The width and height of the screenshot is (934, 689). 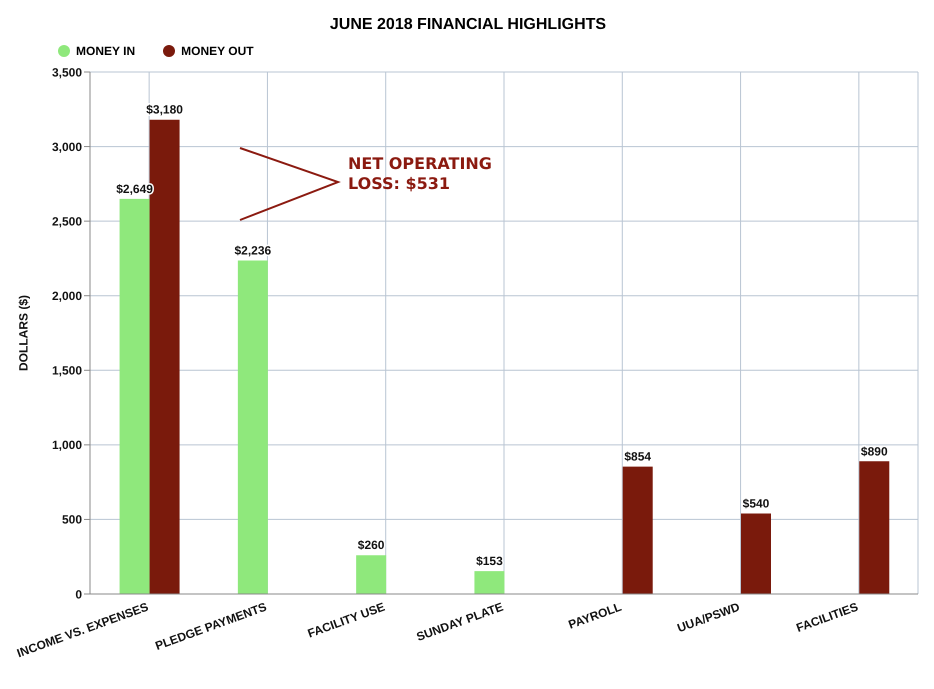 I want to click on y-axis-title: DOLLARS ($), so click(x=23, y=333).